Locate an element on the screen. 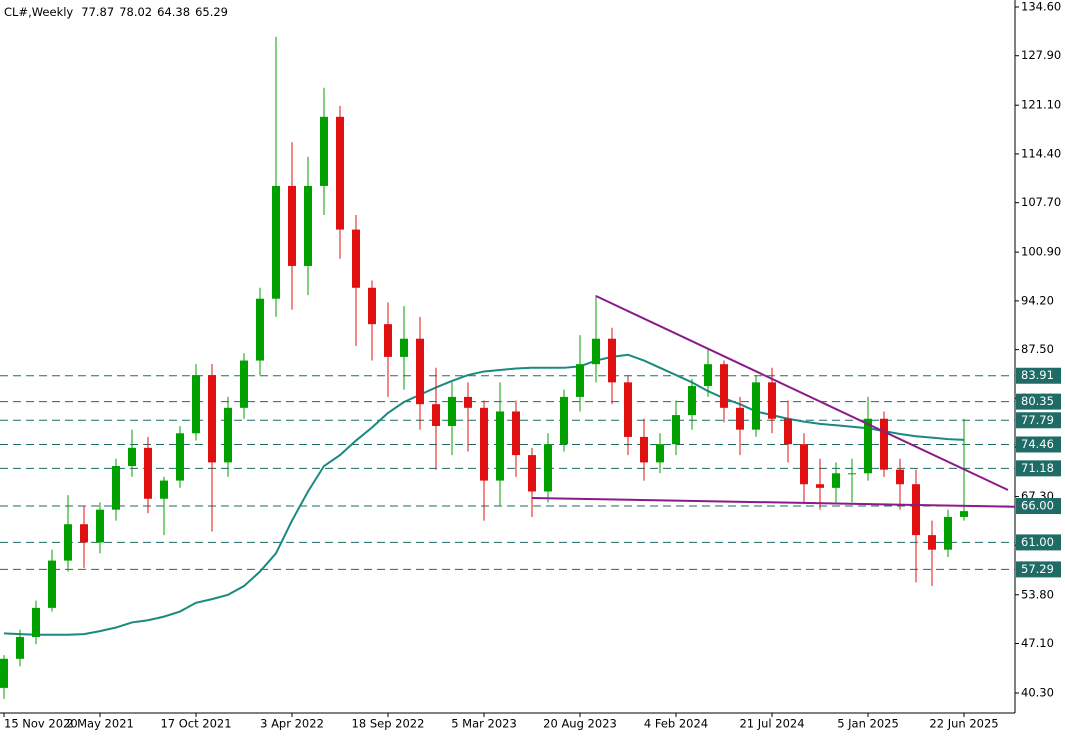 The width and height of the screenshot is (1065, 736). level-label: 80.35 is located at coordinates (1037, 401).